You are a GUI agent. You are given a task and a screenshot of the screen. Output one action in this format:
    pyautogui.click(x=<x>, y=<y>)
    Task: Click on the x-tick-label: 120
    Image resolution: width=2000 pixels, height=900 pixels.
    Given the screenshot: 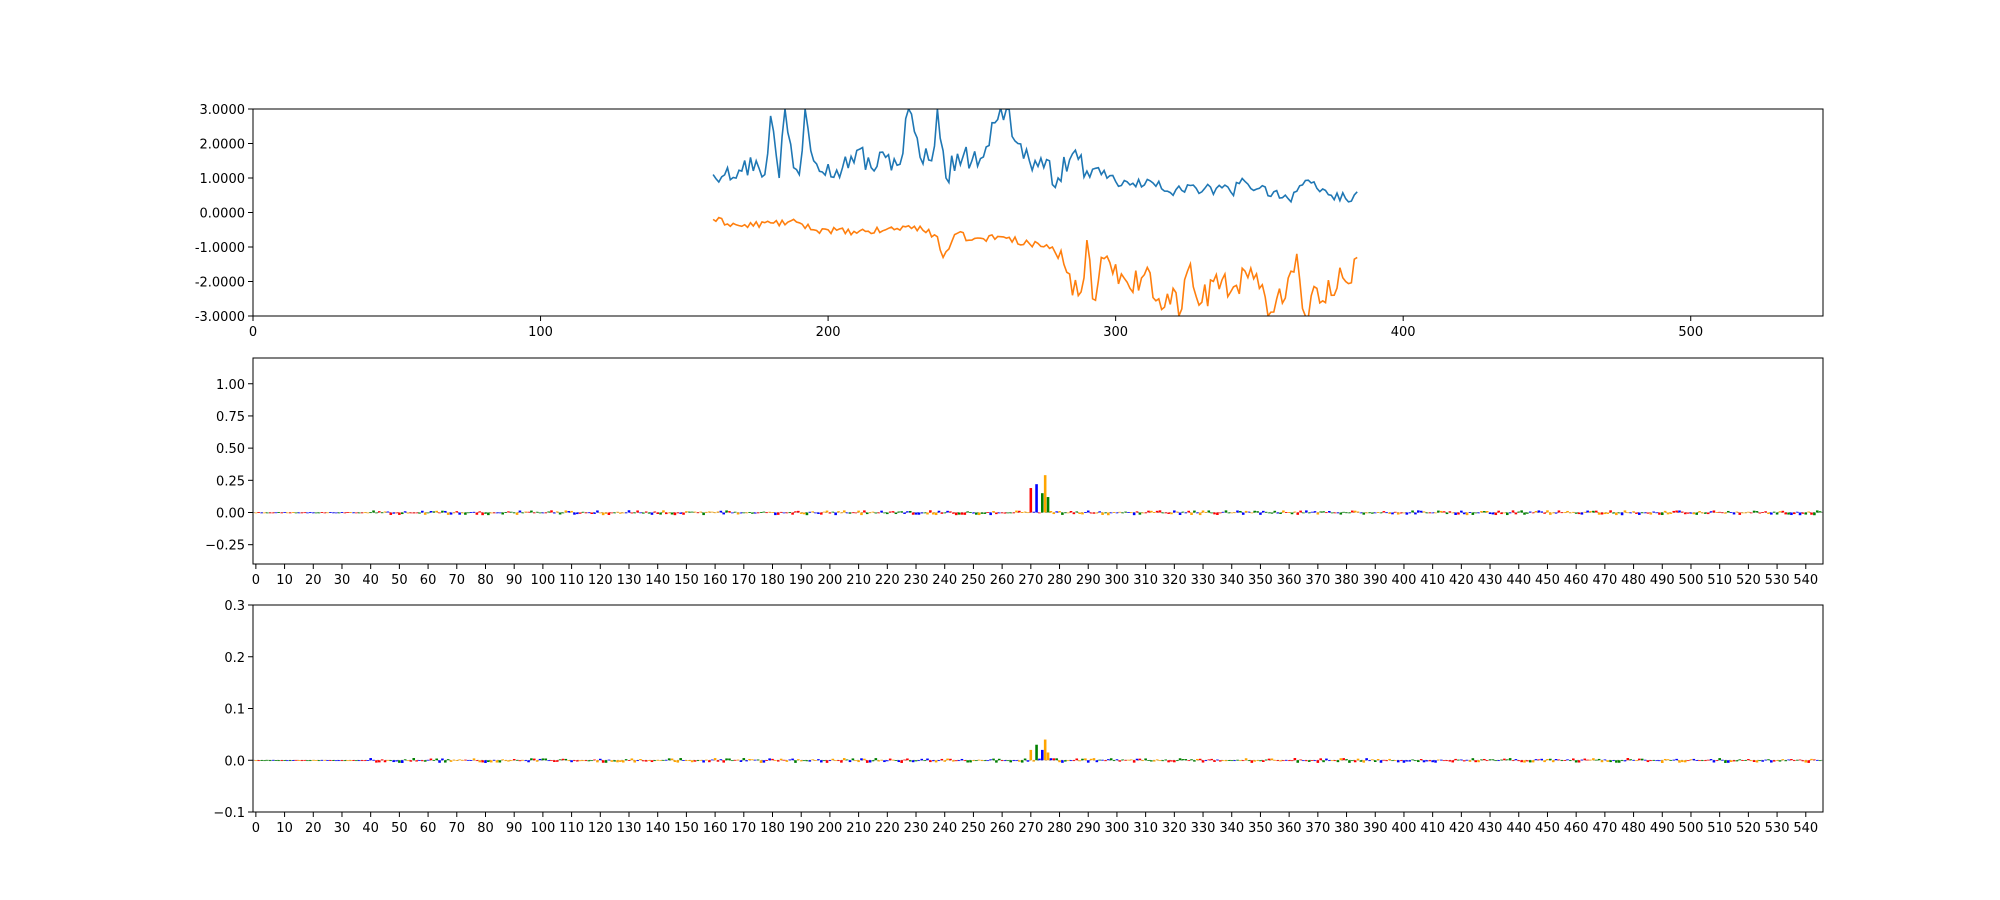 What is the action you would take?
    pyautogui.click(x=600, y=828)
    